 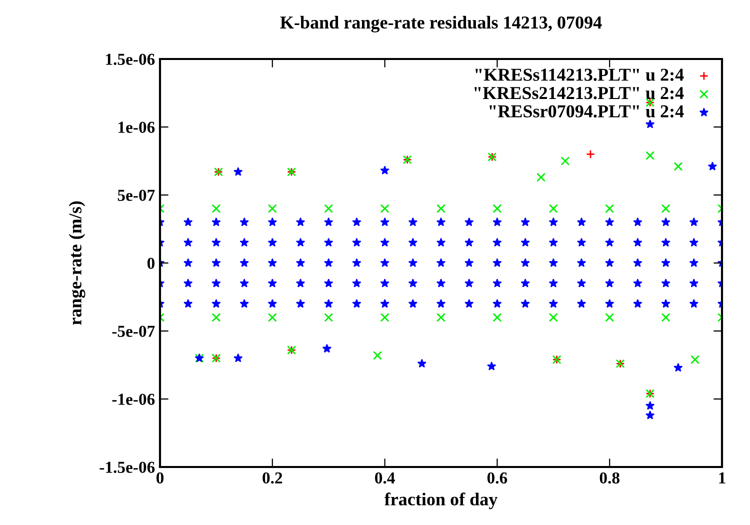 What do you see at coordinates (77, 263) in the screenshot?
I see `y-axis-title: range-rate (m/s)` at bounding box center [77, 263].